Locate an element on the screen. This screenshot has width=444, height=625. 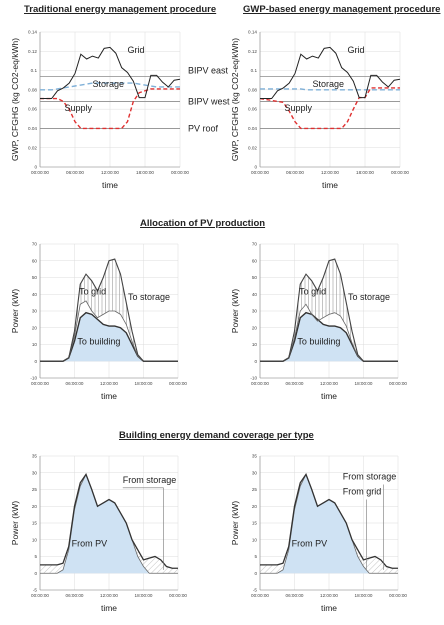
supply-series-label: Supply is located at coordinates (299, 108).